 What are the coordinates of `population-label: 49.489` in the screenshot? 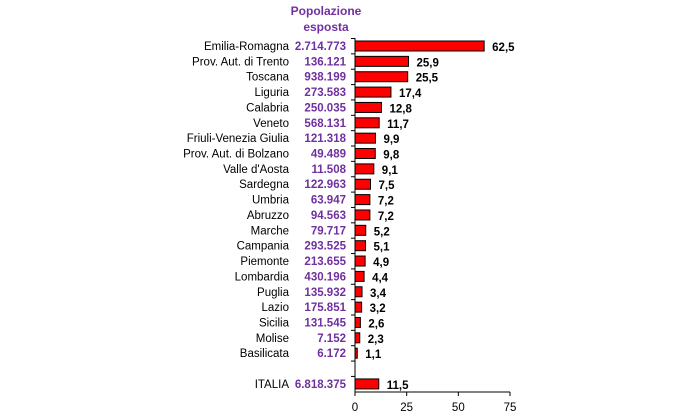 It's located at (328, 155).